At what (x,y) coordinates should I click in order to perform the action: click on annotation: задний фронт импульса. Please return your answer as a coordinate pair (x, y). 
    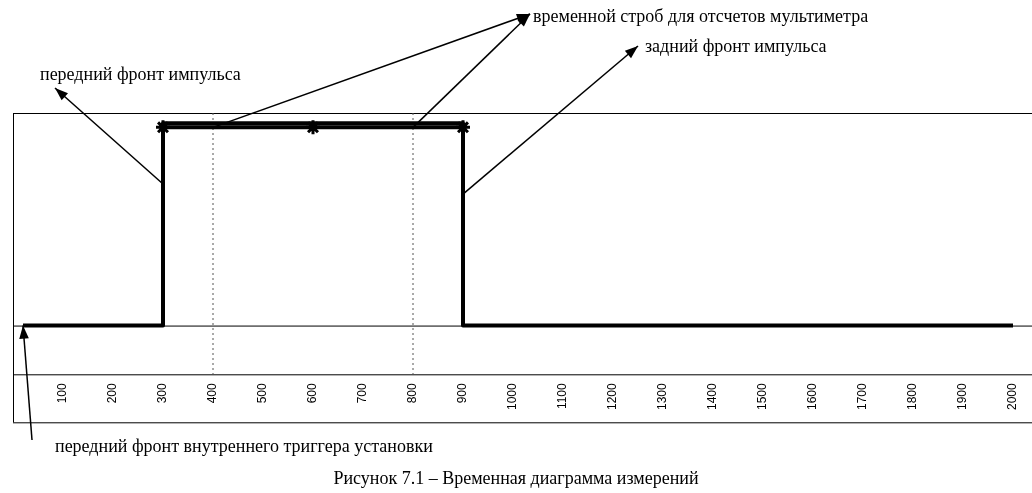
    Looking at the image, I should click on (736, 46).